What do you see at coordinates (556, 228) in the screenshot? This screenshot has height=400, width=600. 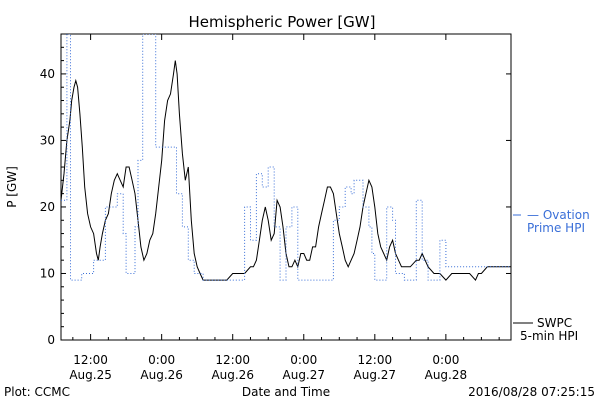 I see `legend-ovation-line2: Prime HPI` at bounding box center [556, 228].